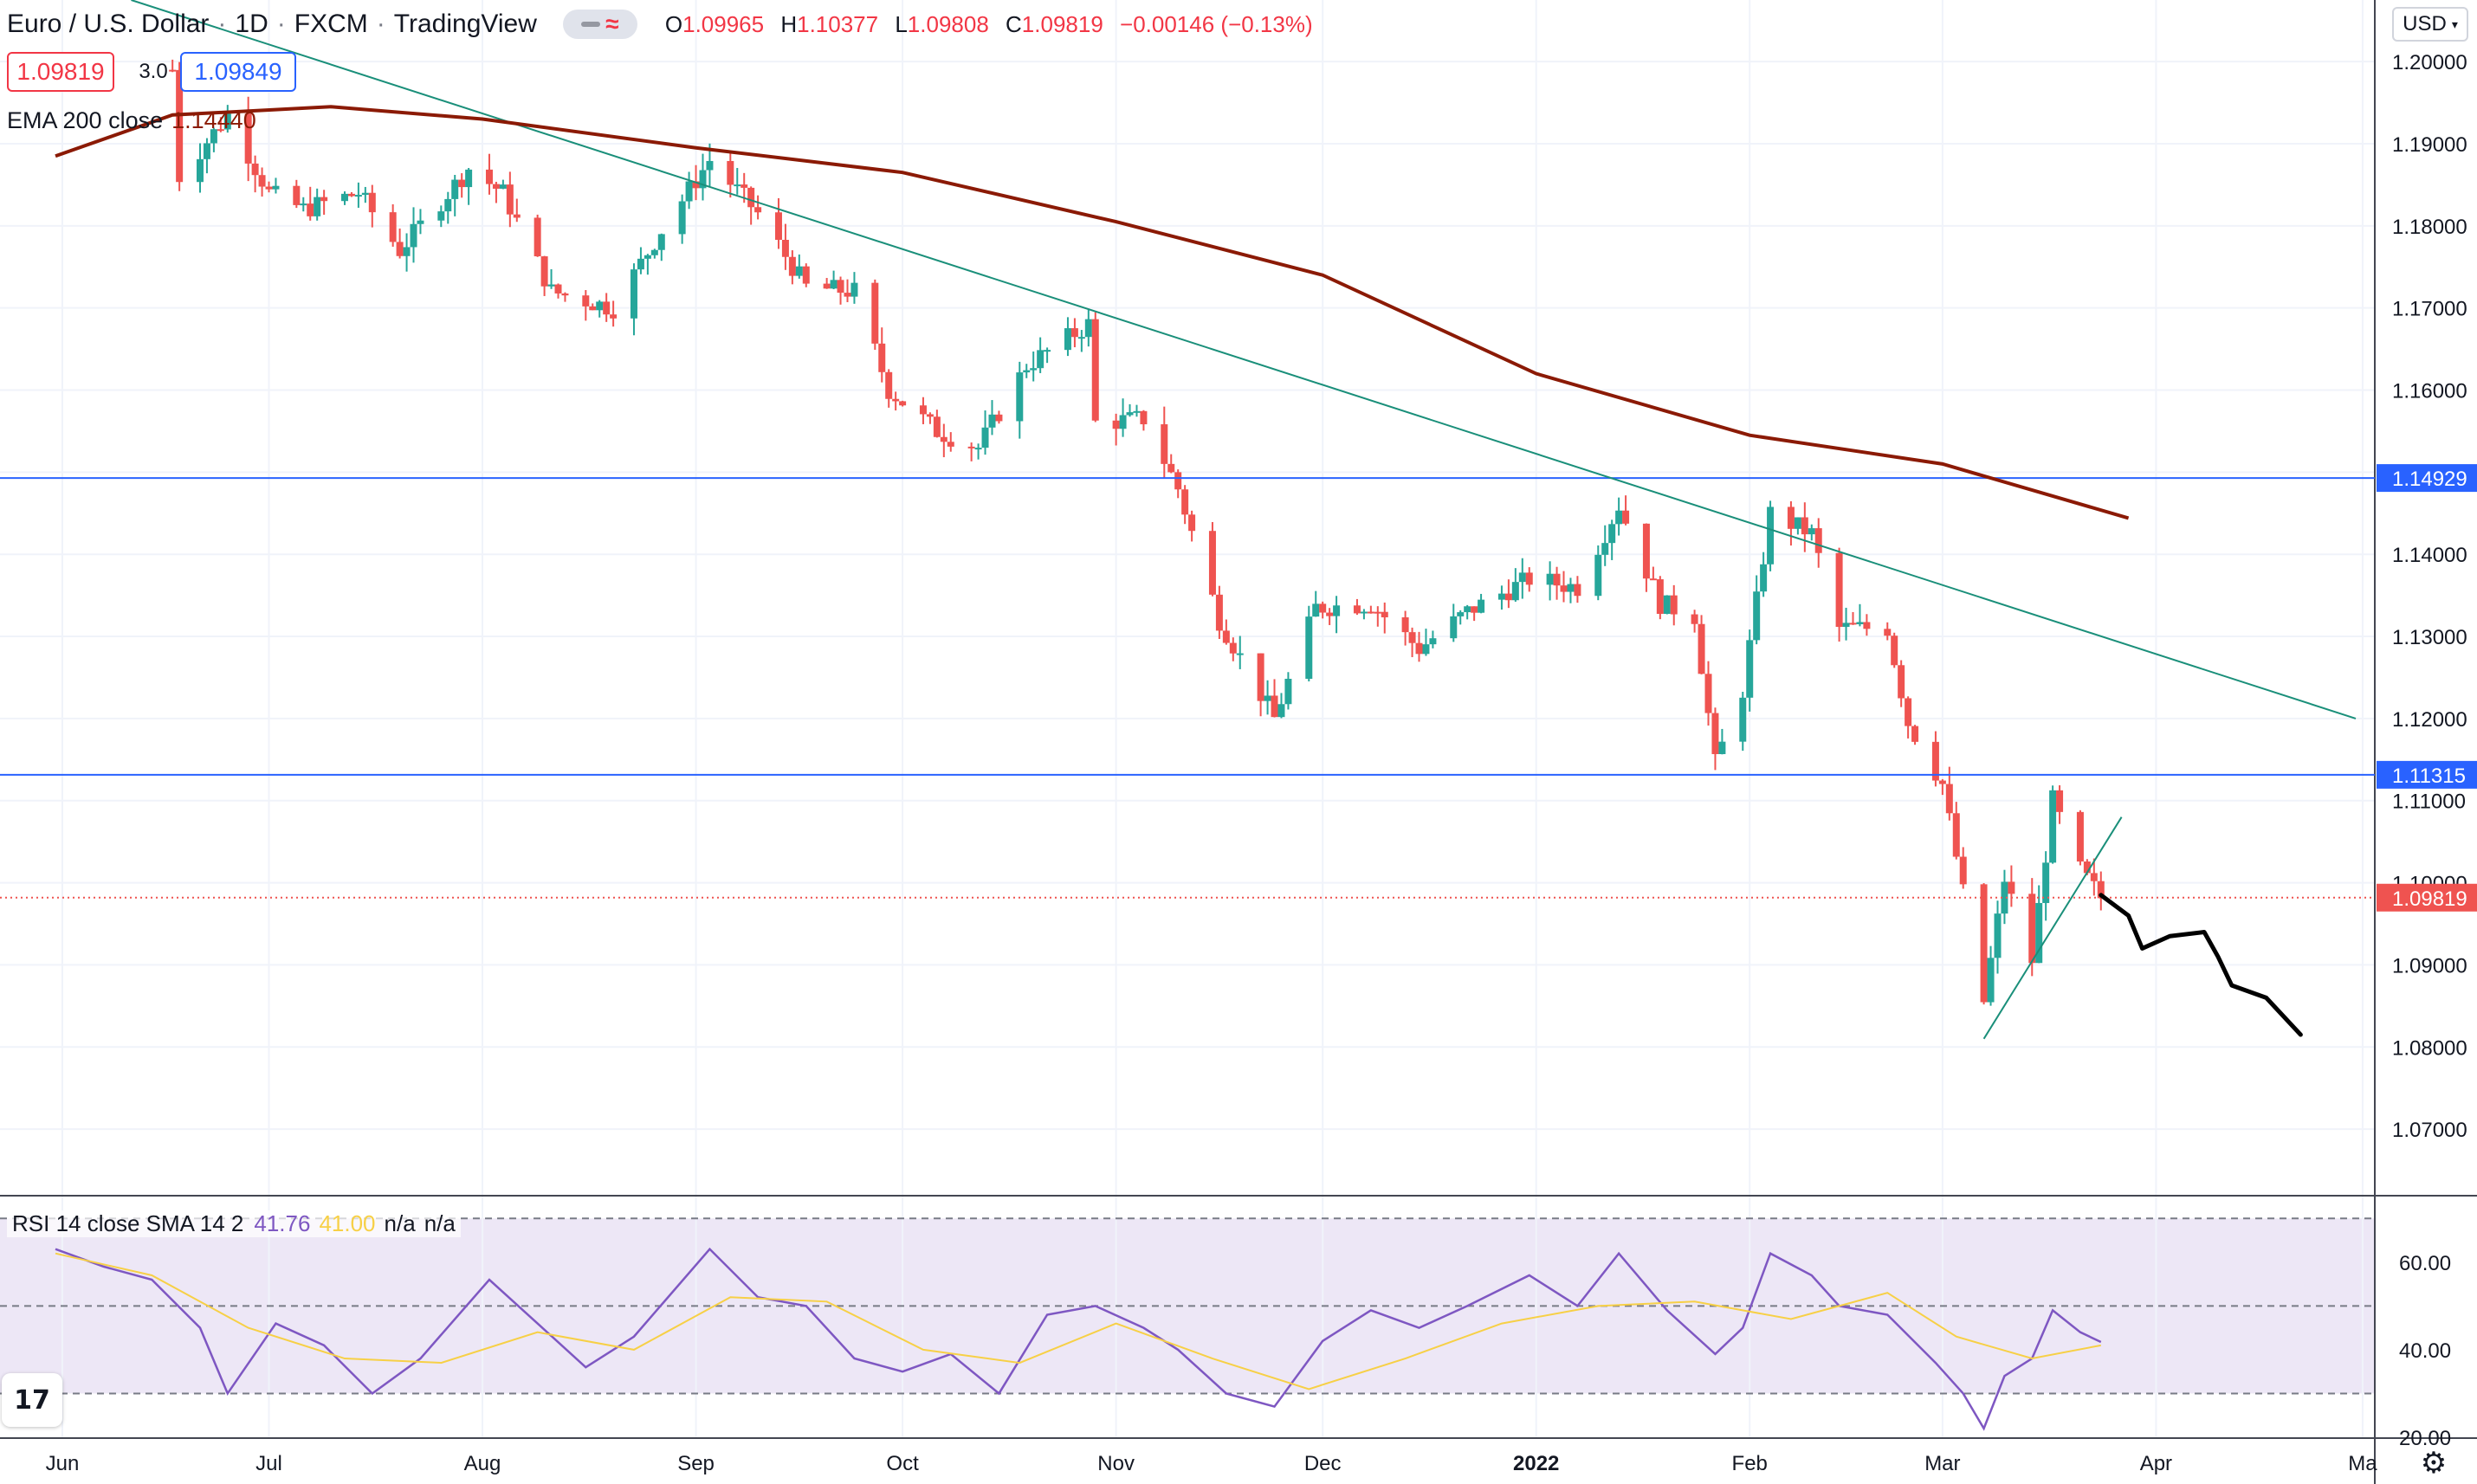 The image size is (2477, 1484). What do you see at coordinates (251, 24) in the screenshot?
I see `interval-label: 1D` at bounding box center [251, 24].